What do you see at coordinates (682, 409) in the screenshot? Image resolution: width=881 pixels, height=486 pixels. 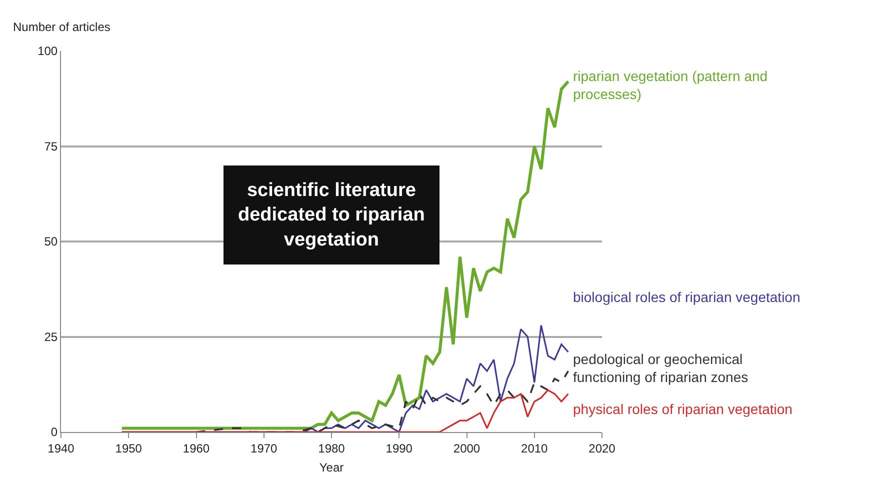 I see `series-label: physical roles of riparian vegetation` at bounding box center [682, 409].